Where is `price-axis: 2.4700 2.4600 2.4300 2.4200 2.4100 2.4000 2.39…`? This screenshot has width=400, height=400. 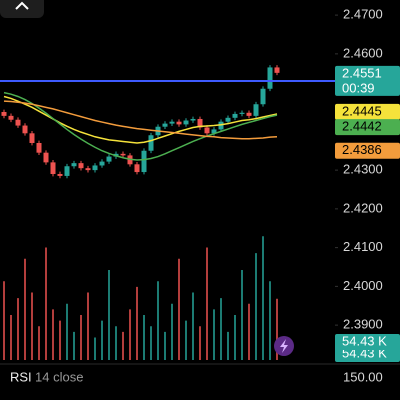 price-axis: 2.4700 2.4600 2.4300 2.4200 2.4100 2.4000 2.39… is located at coordinates (359, 169).